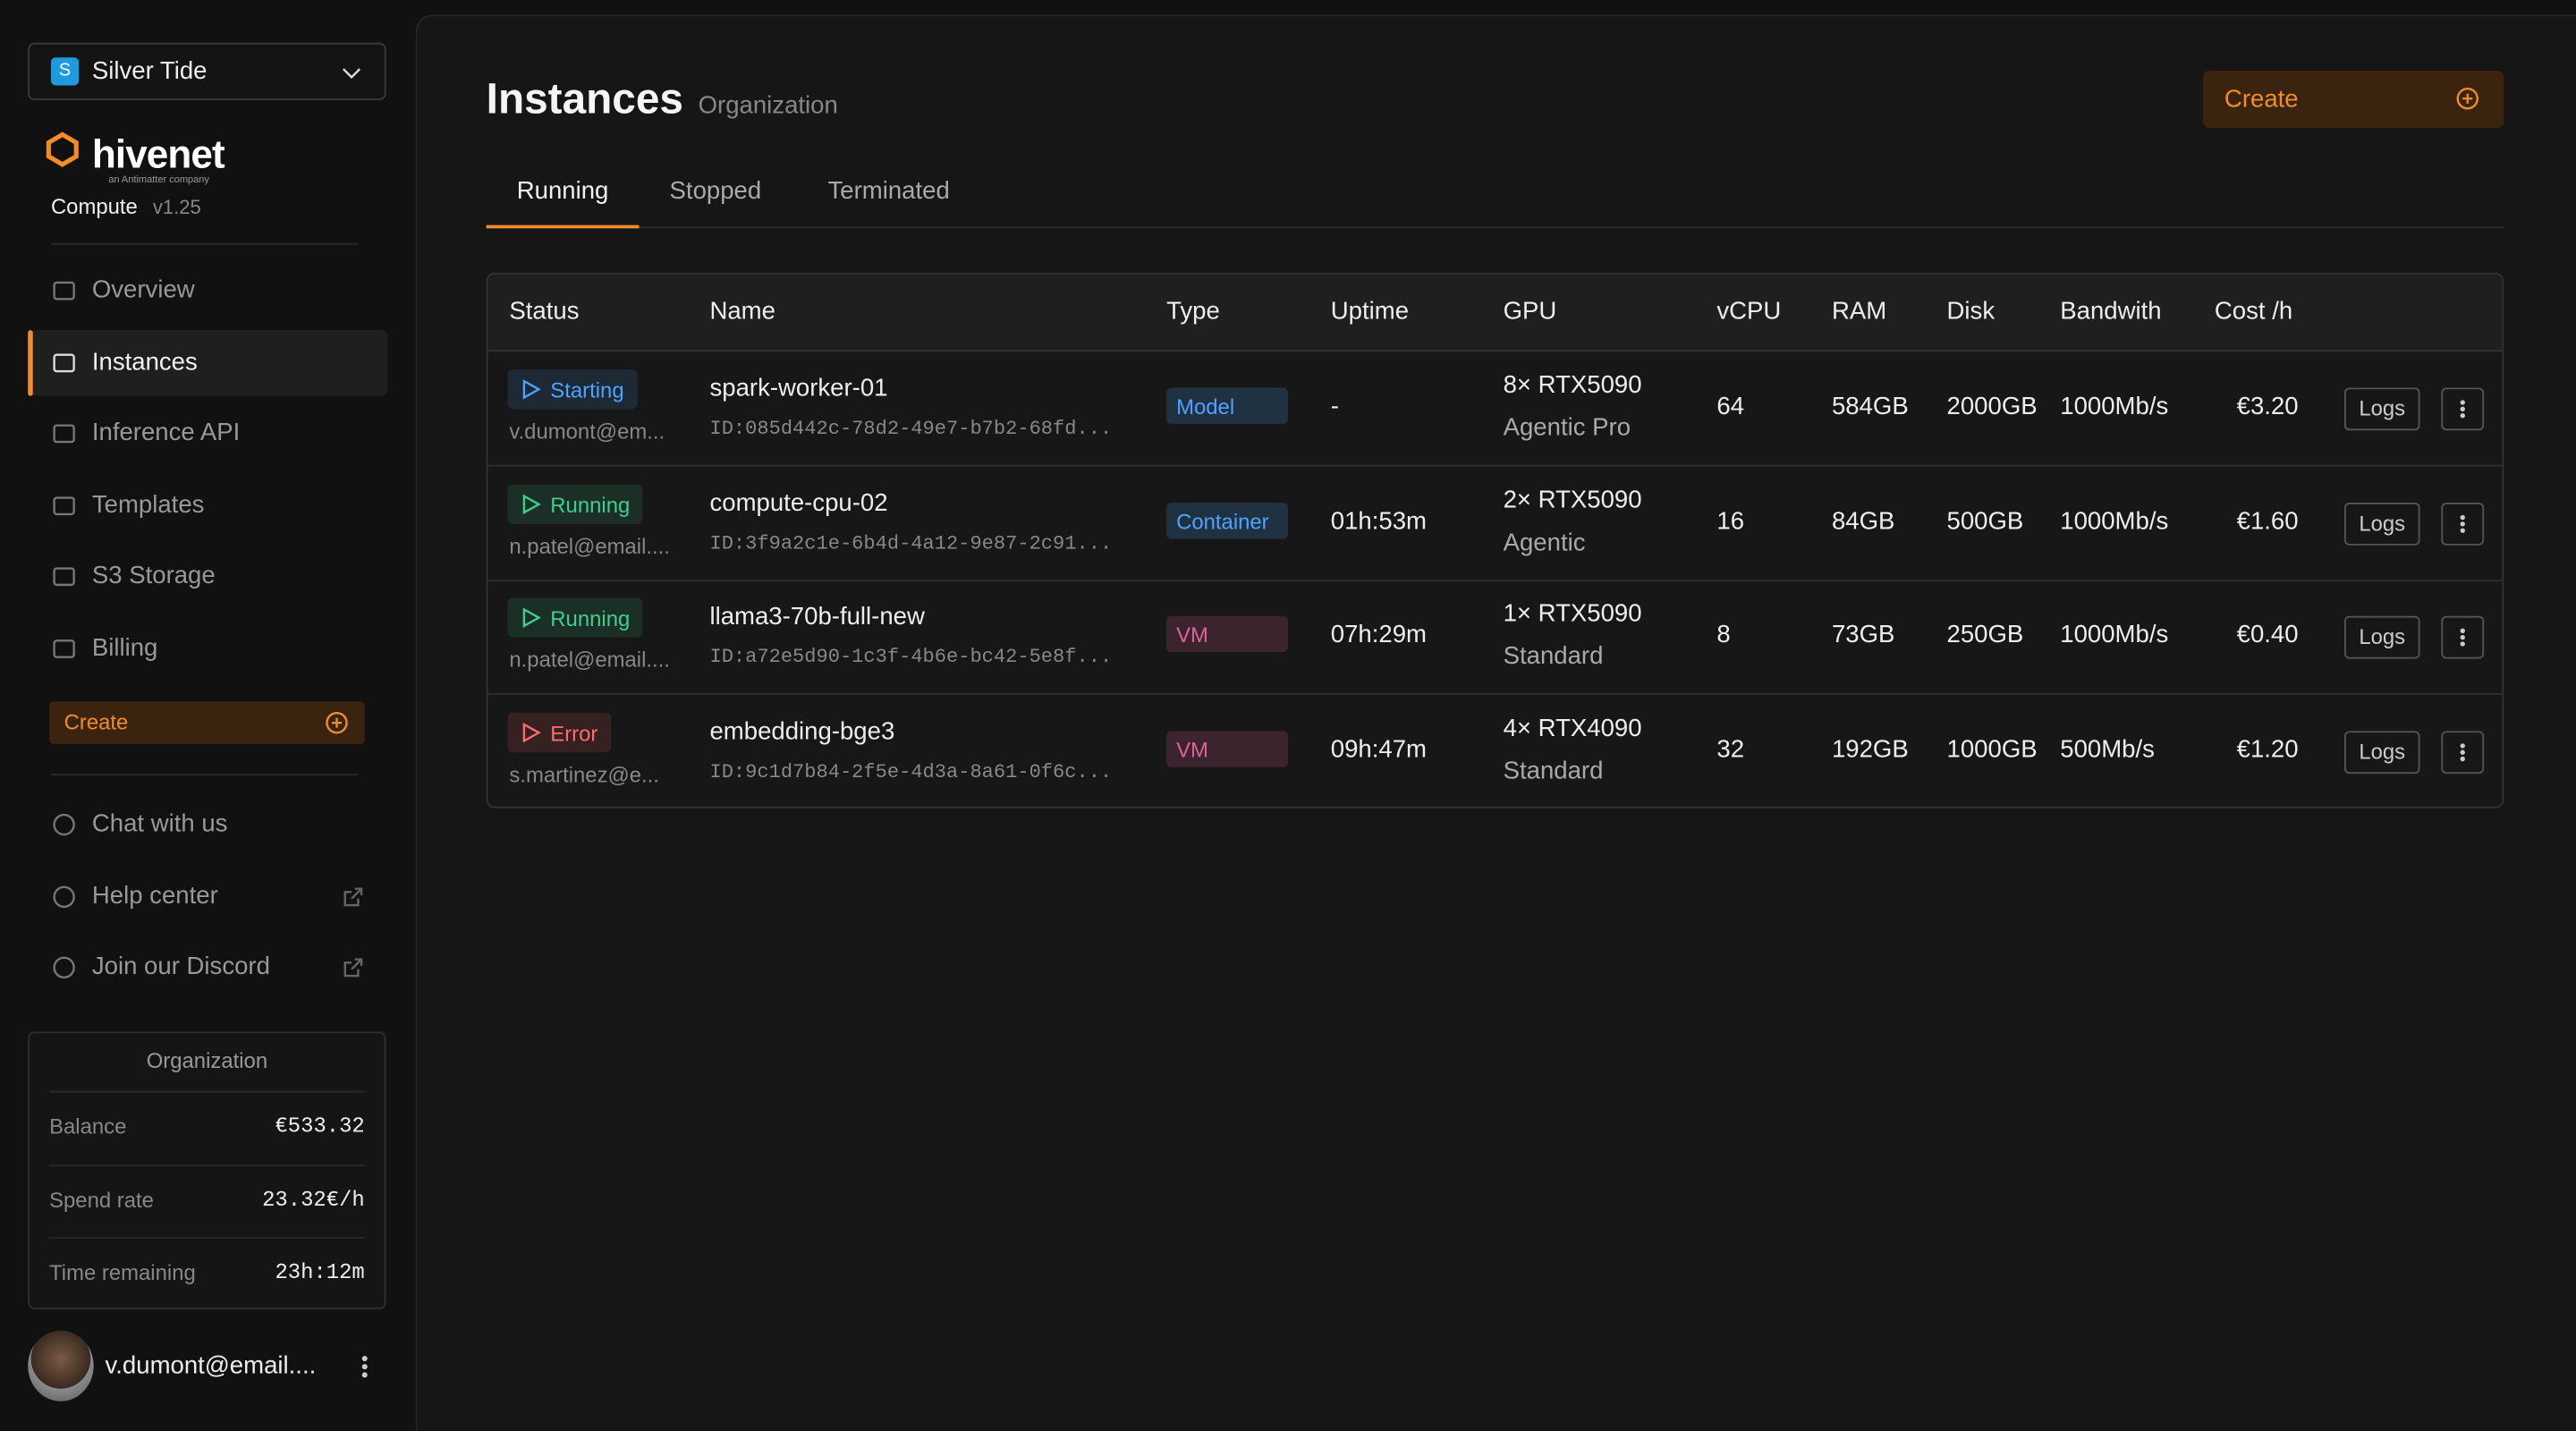  What do you see at coordinates (1334, 407) in the screenshot?
I see `uptime: -` at bounding box center [1334, 407].